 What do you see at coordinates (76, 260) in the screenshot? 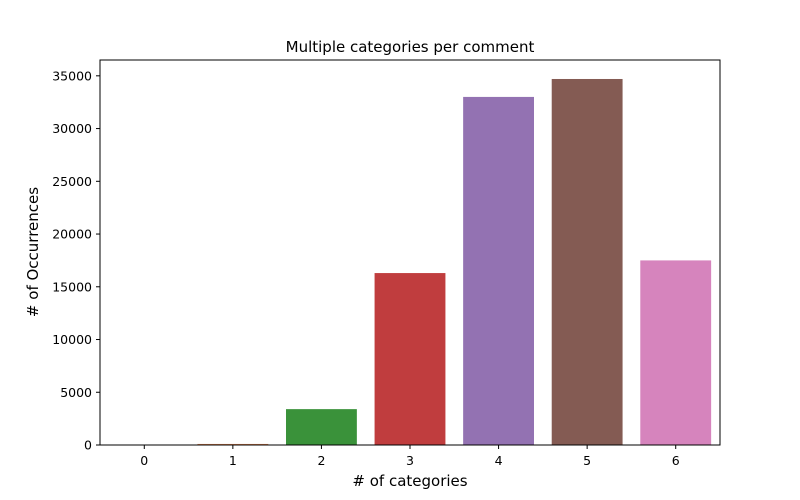
I see `y-axis-ticks: 0 5000 10000 15000 20000 25000 30000 35000` at bounding box center [76, 260].